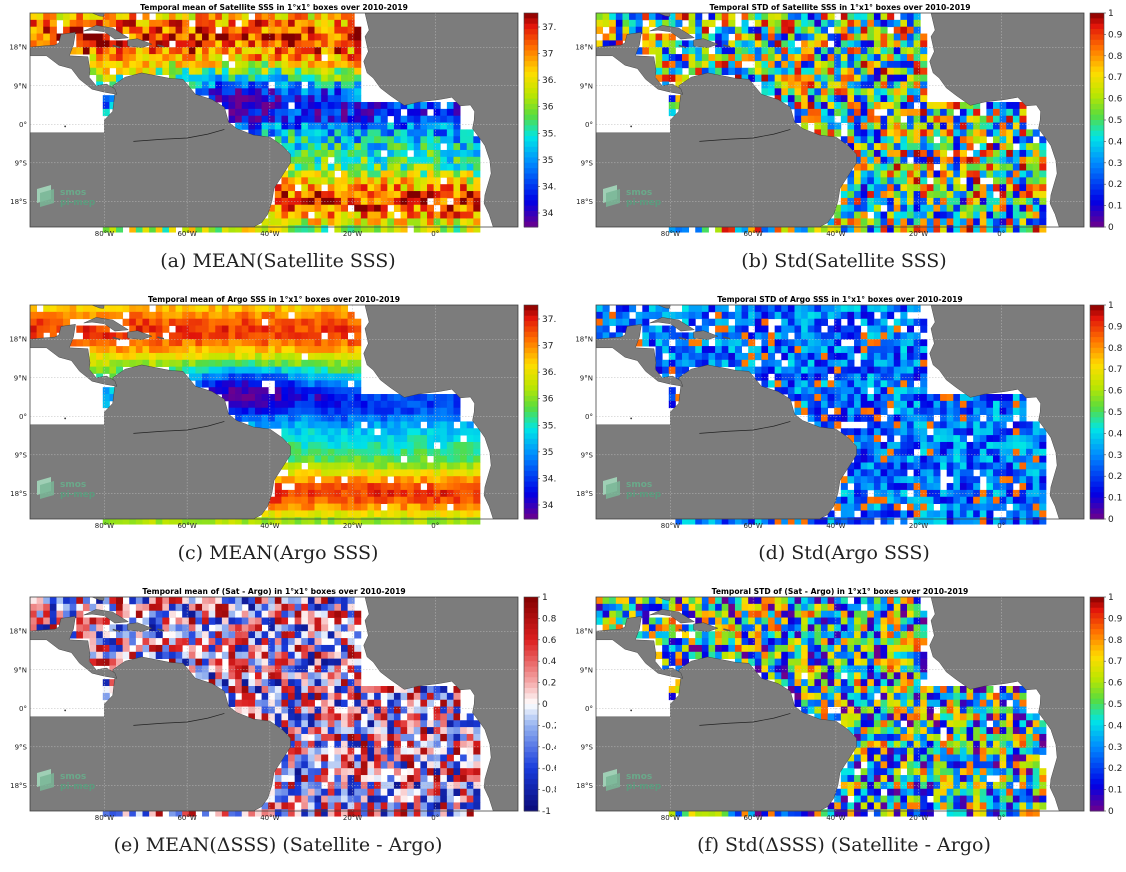  Describe the element at coordinates (549, 134) in the screenshot. I see `colorbar-tick-label: 35.5` at that location.